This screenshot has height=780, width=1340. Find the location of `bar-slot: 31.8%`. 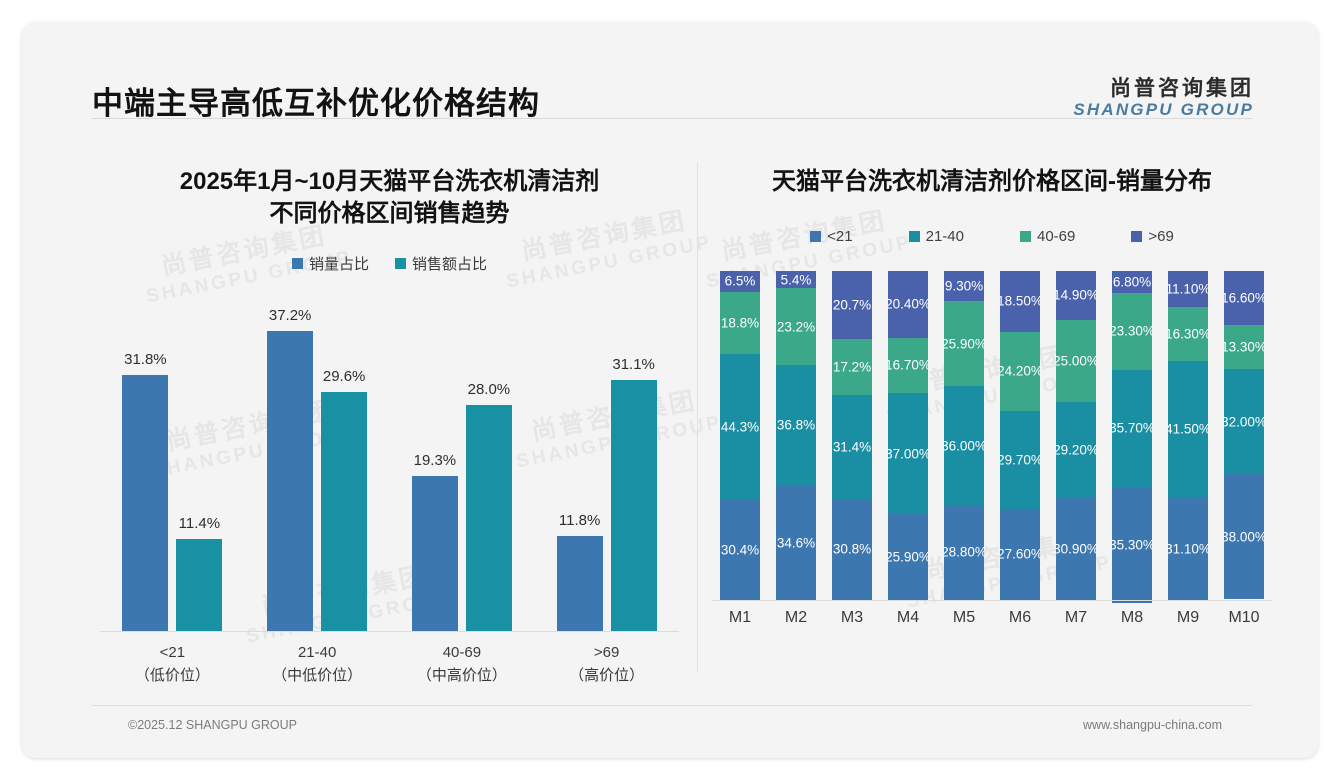

bar-slot: 31.8% is located at coordinates (145, 462).